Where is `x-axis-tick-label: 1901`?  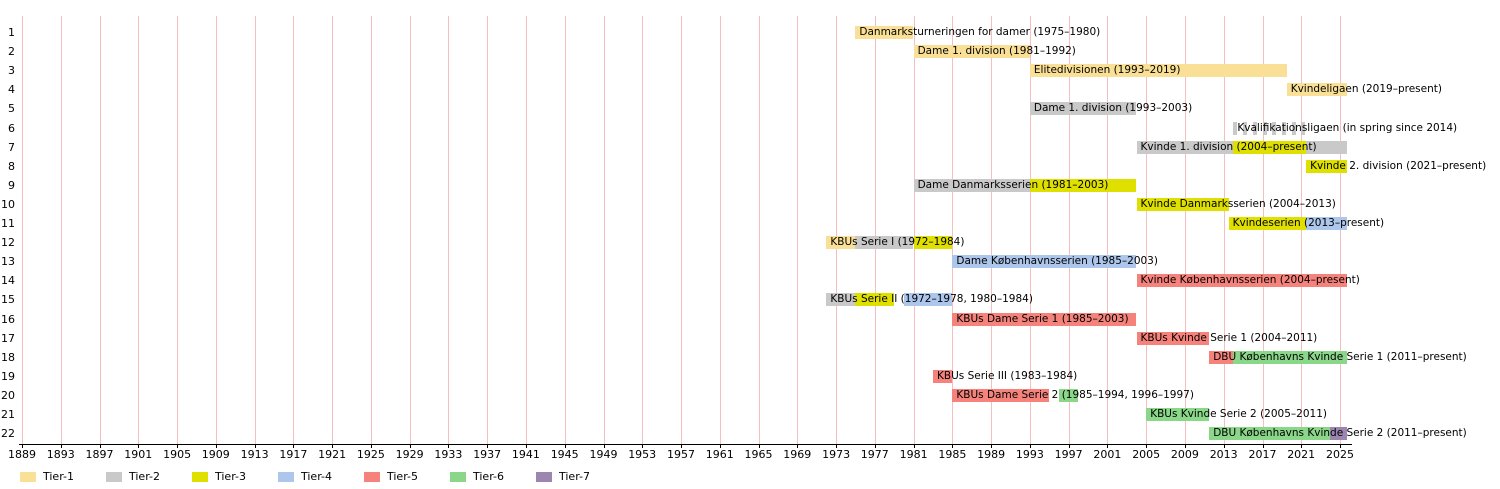
x-axis-tick-label: 1901 is located at coordinates (138, 454).